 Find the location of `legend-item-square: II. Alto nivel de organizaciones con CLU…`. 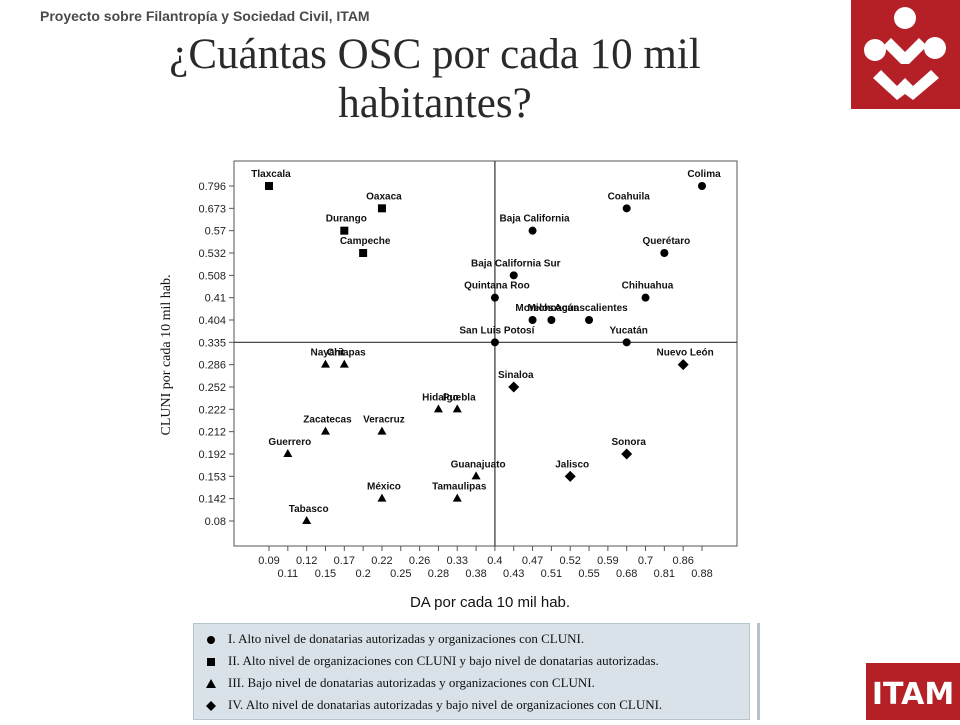

legend-item-square: II. Alto nivel de organizaciones con CLU… is located at coordinates (471, 662).